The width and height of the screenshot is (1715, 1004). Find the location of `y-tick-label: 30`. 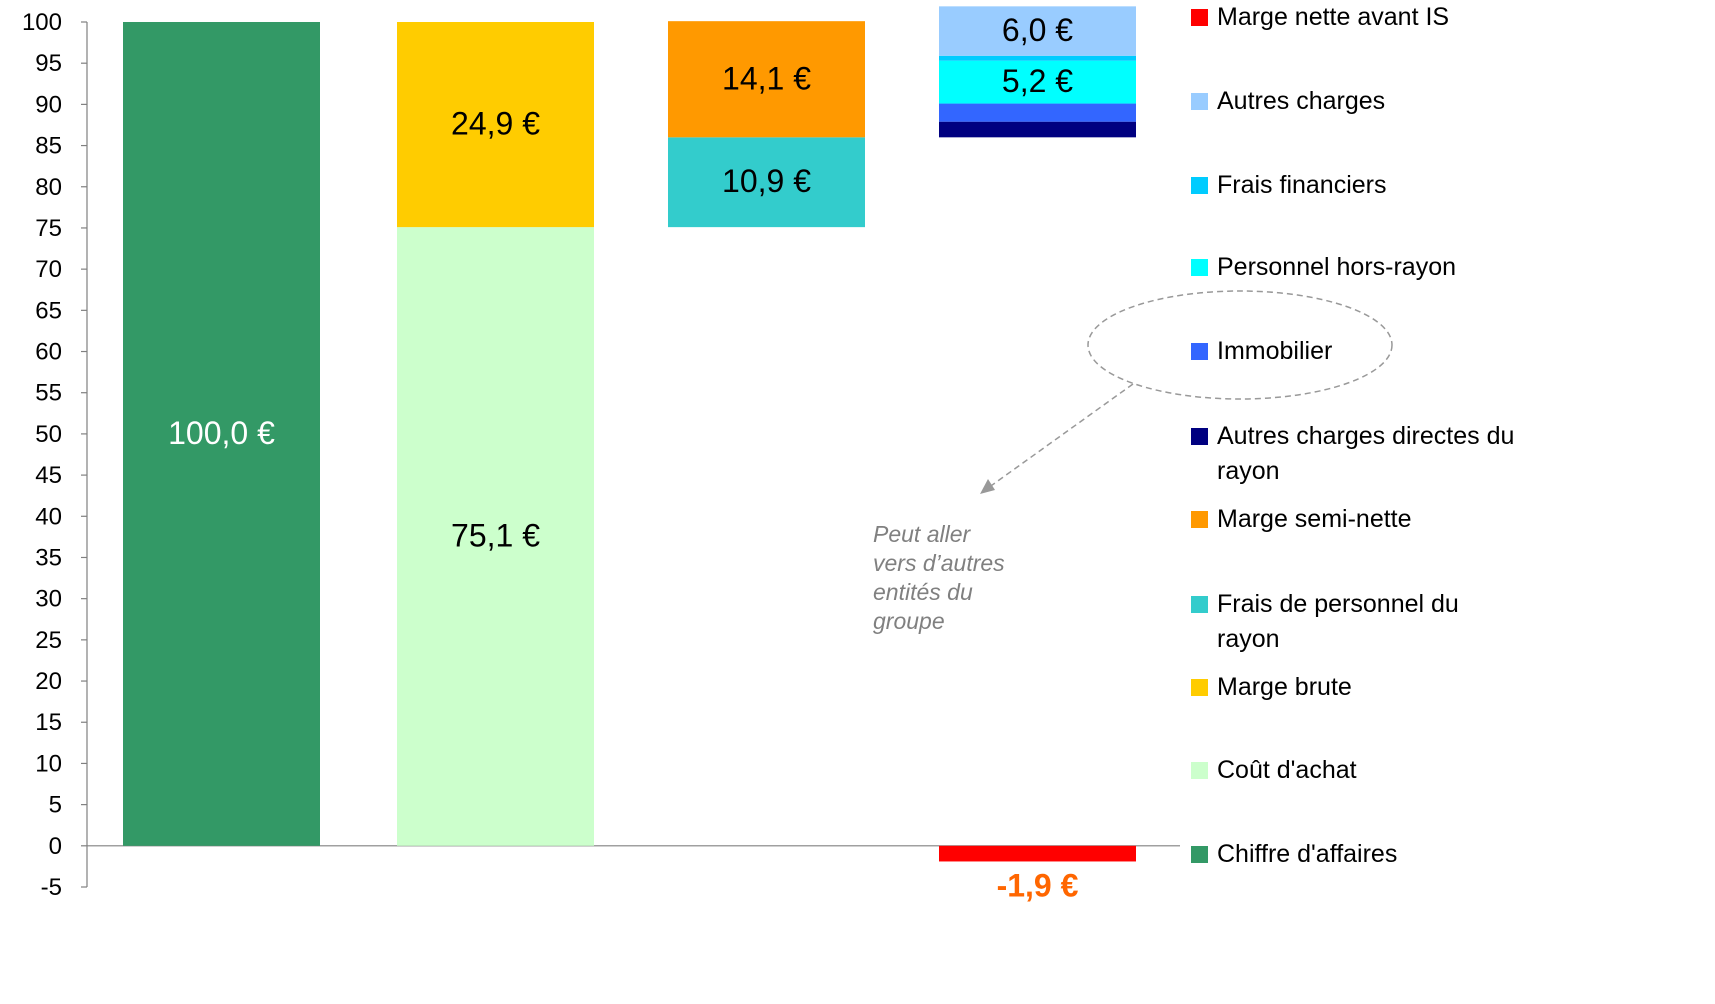

y-tick-label: 30 is located at coordinates (48, 599).